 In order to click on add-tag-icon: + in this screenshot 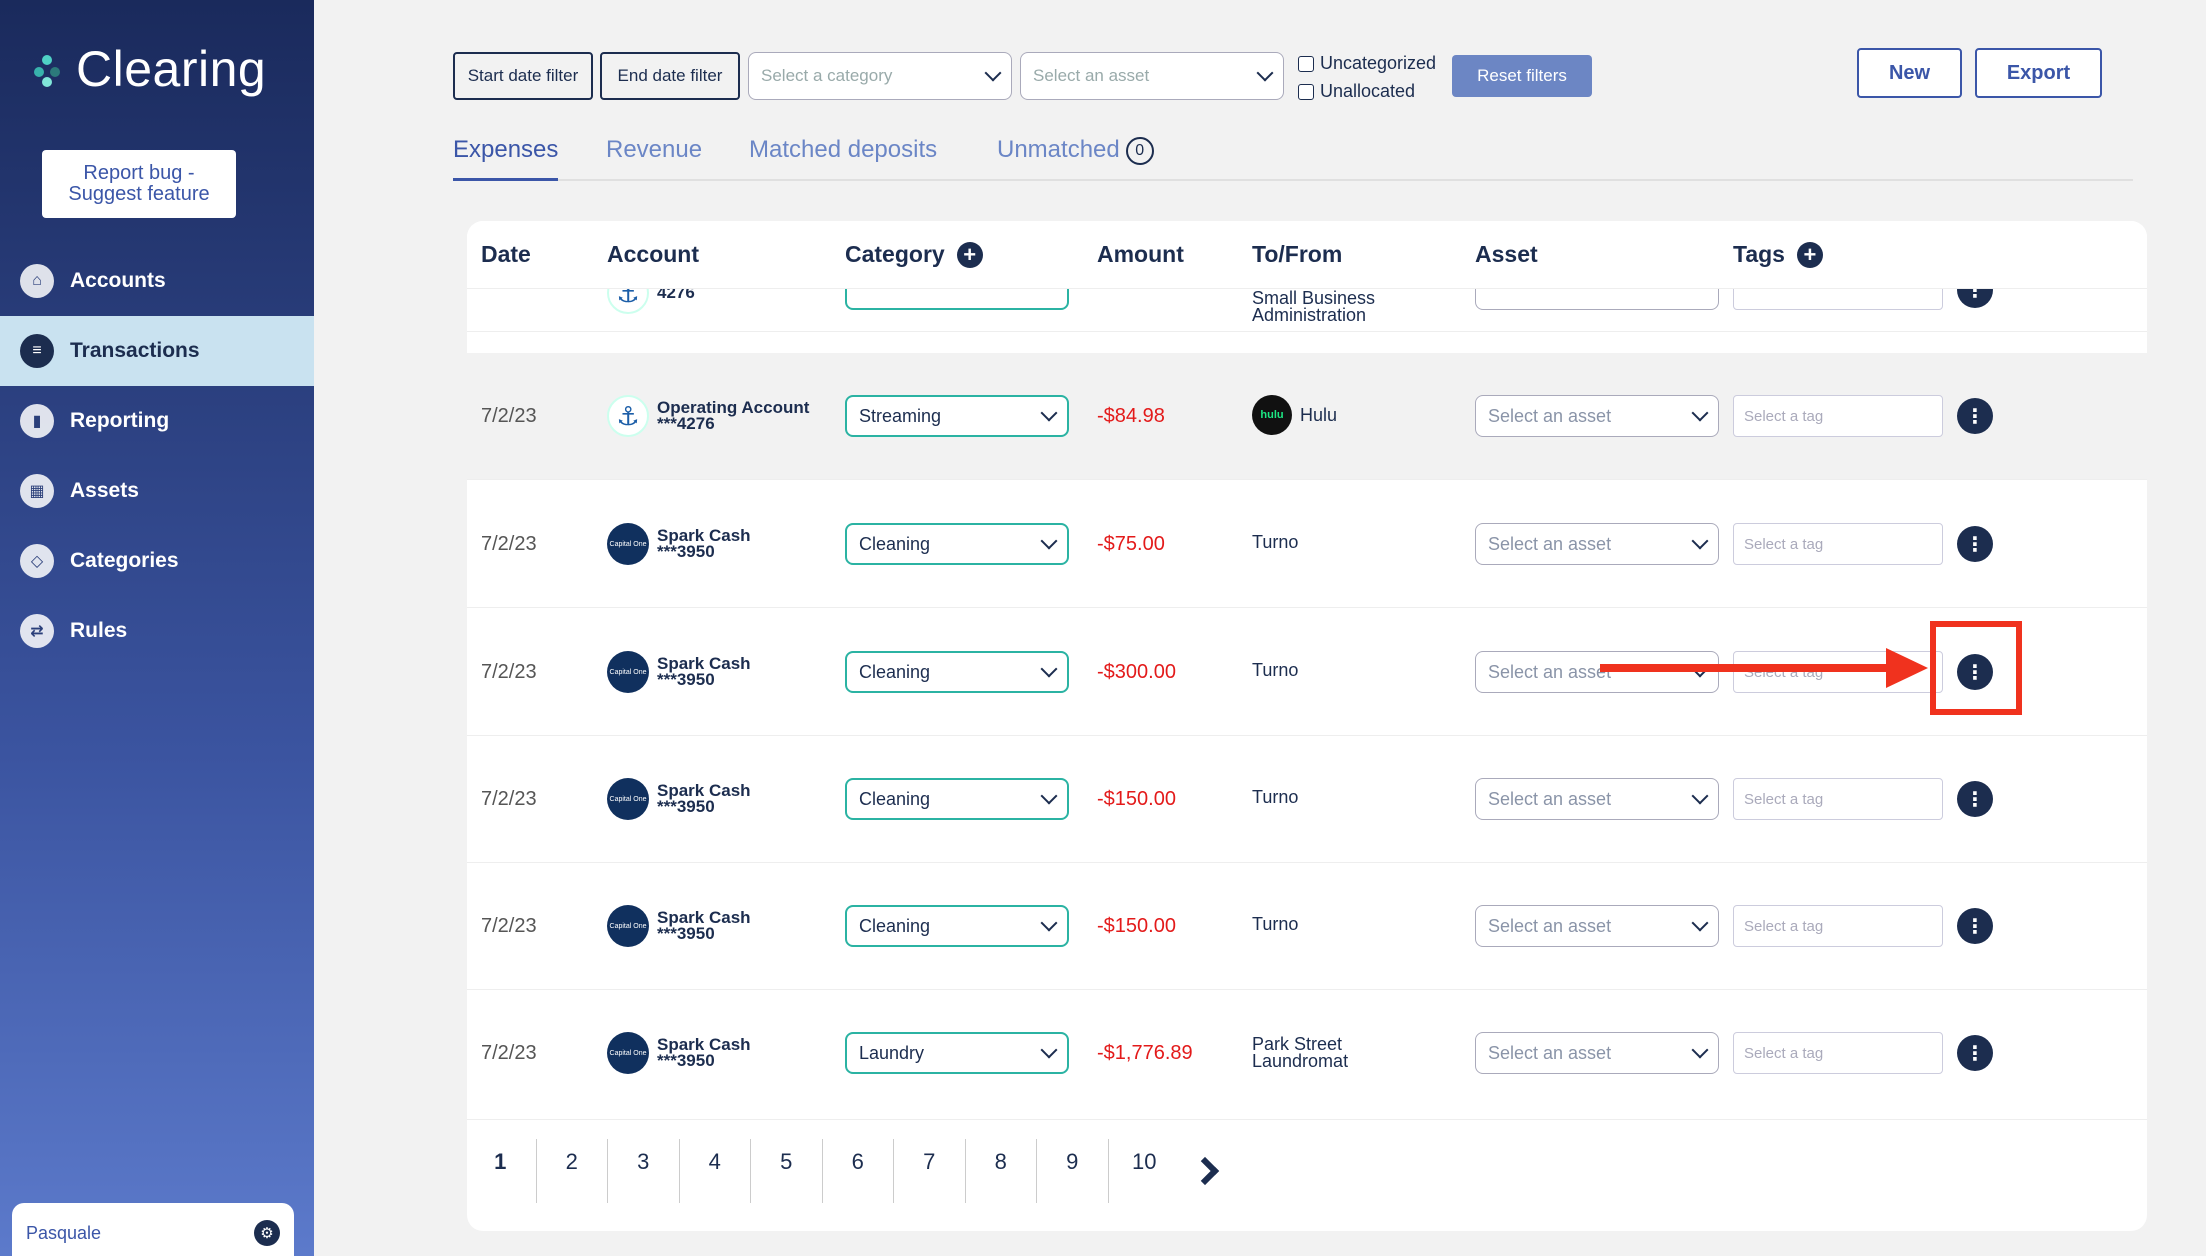, I will do `click(1809, 254)`.